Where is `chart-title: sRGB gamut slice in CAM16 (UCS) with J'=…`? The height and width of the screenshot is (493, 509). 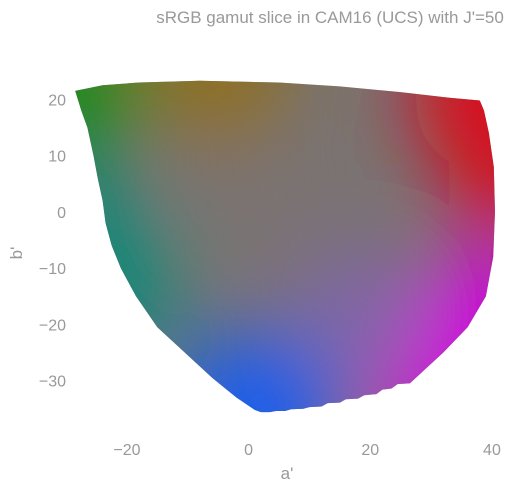
chart-title: sRGB gamut slice in CAM16 (UCS) with J'=… is located at coordinates (330, 17).